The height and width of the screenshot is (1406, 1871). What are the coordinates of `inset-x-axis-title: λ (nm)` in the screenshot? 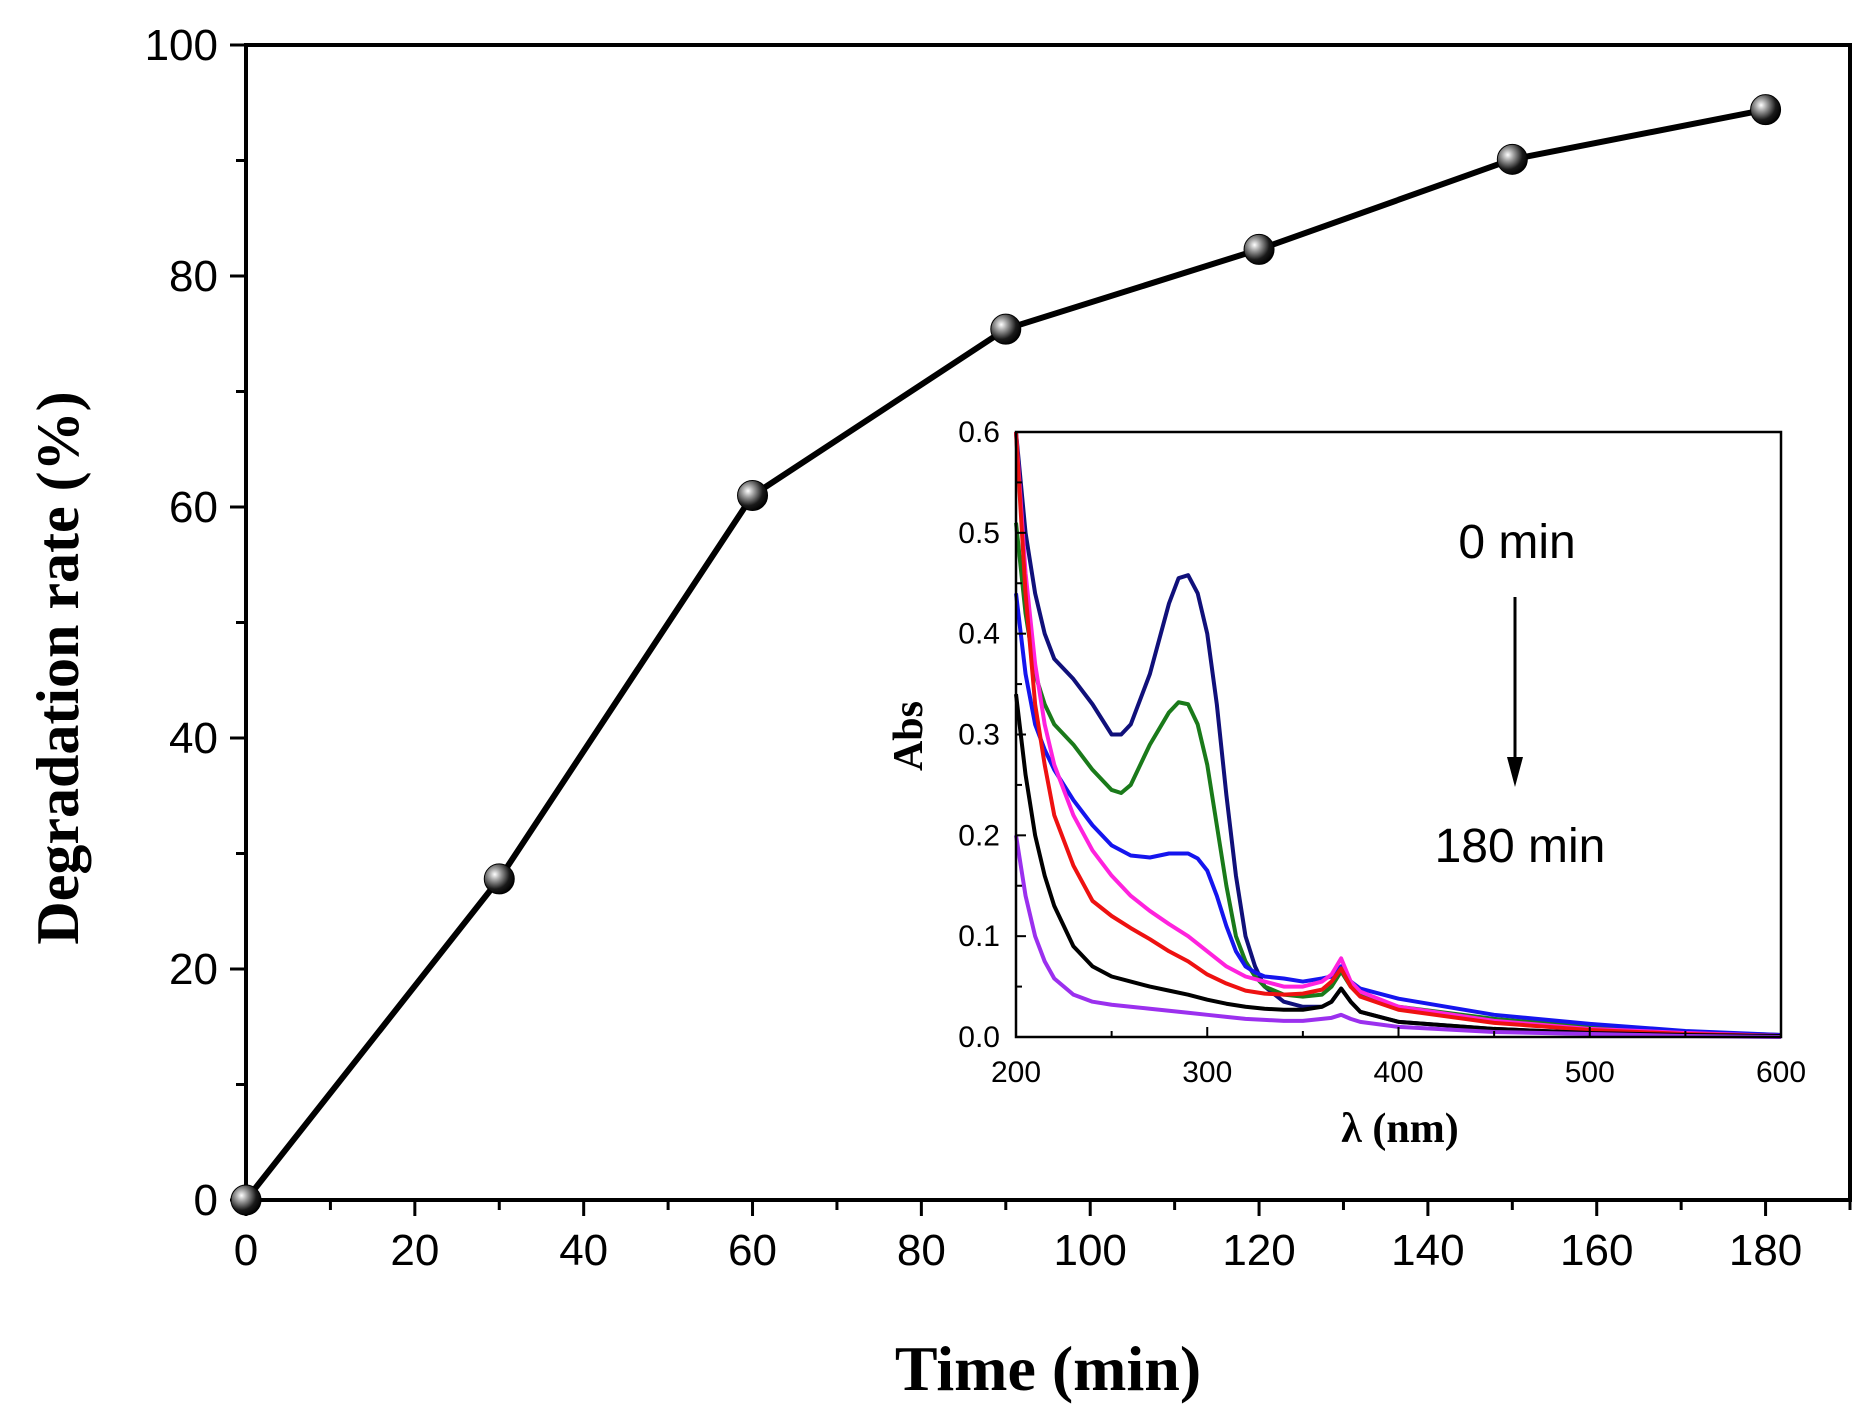 It's located at (1399, 1129).